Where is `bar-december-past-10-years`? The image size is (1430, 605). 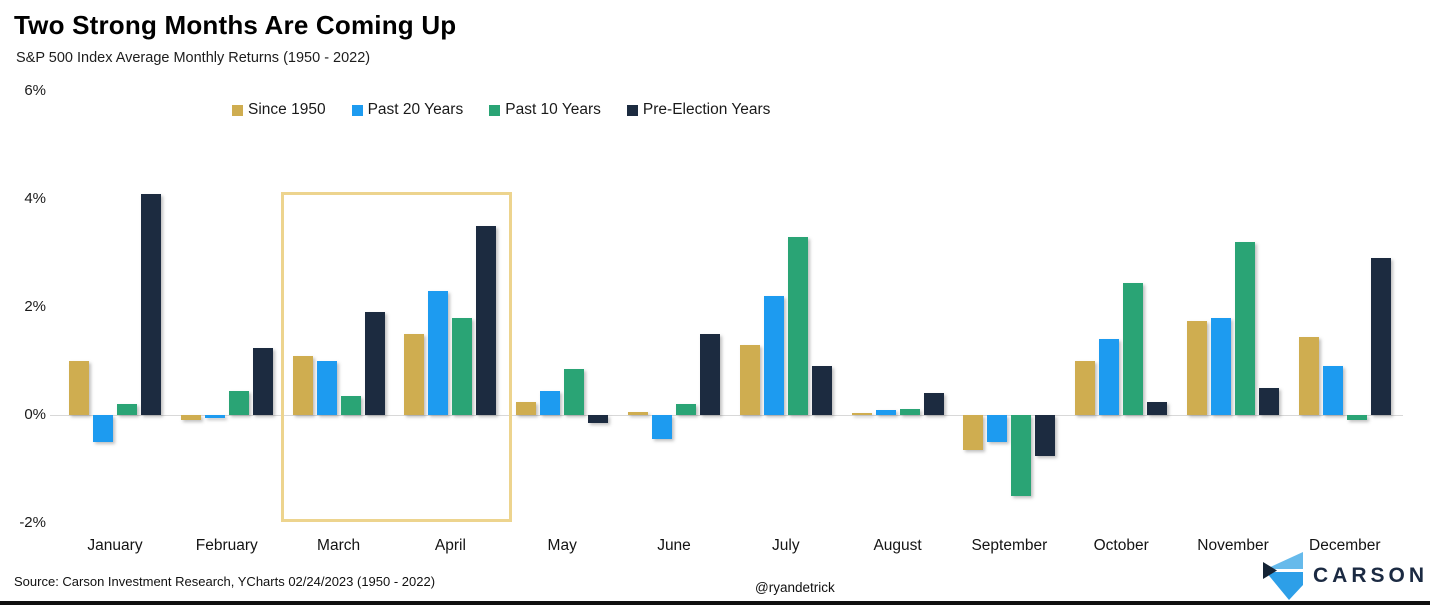
bar-december-past-10-years is located at coordinates (1356, 418).